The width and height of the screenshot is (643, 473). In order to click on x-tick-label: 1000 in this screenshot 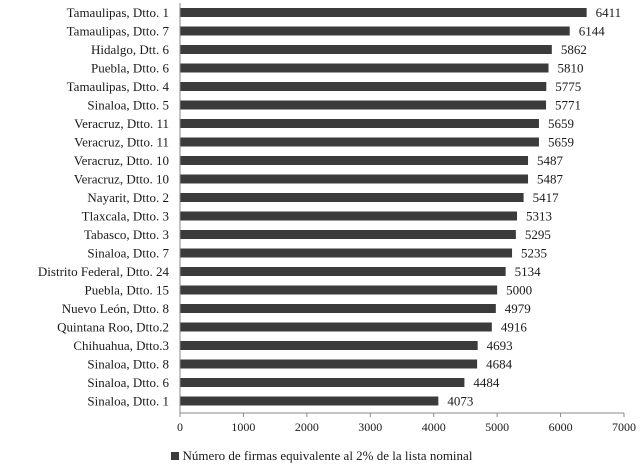, I will do `click(243, 427)`.